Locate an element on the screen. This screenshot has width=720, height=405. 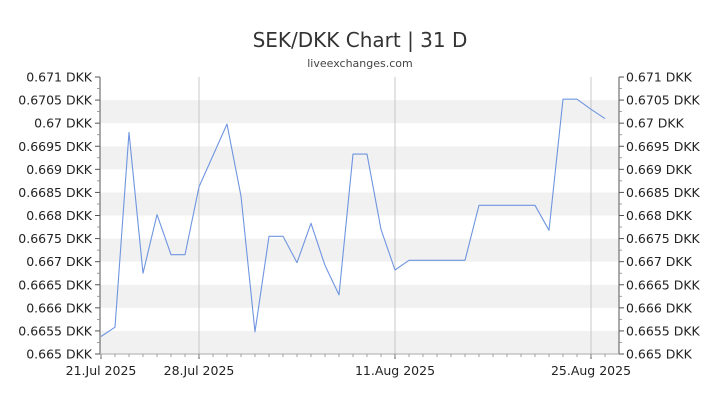
x-tick-label: 11.Aug 2025 is located at coordinates (395, 370).